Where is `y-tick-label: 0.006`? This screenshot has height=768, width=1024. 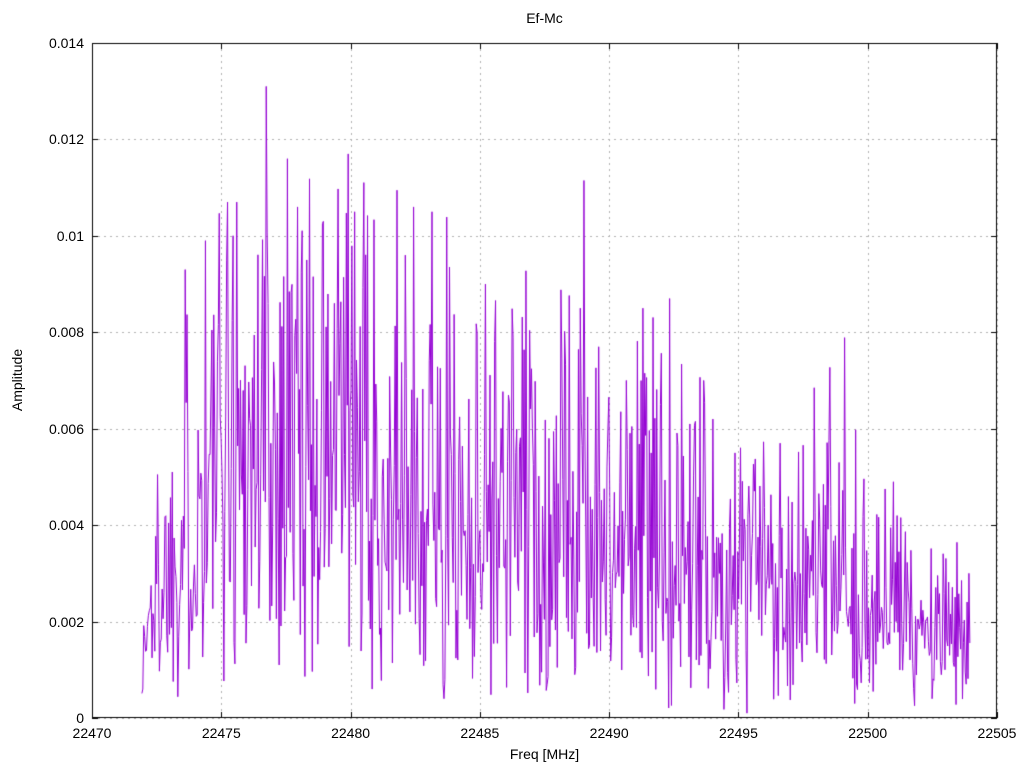 y-tick-label: 0.006 is located at coordinates (66, 428).